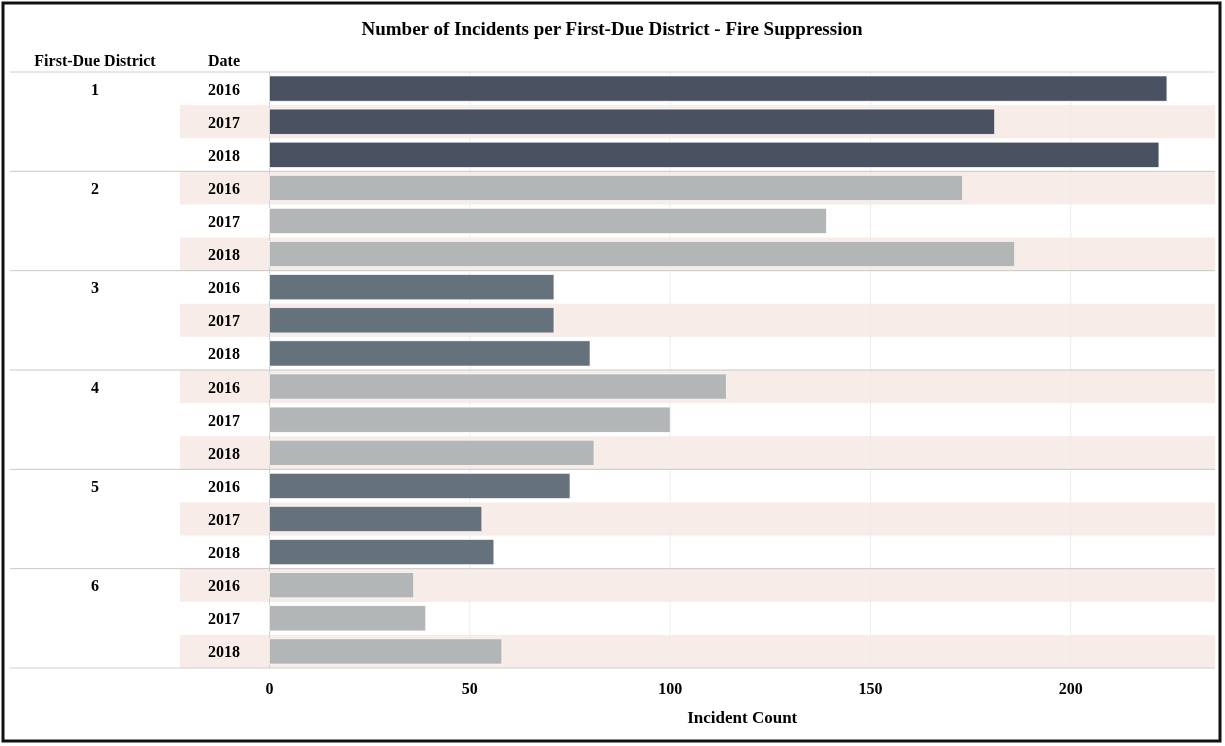  Describe the element at coordinates (95, 288) in the screenshot. I see `text: 3` at that location.